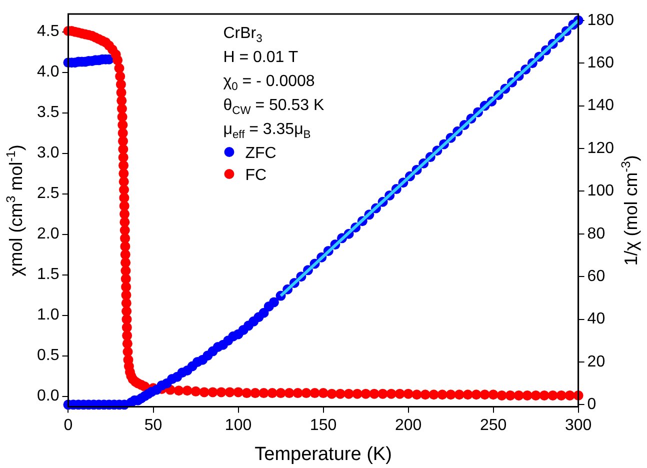 The height and width of the screenshot is (468, 647). I want to click on y2-tick-label: 40, so click(596, 319).